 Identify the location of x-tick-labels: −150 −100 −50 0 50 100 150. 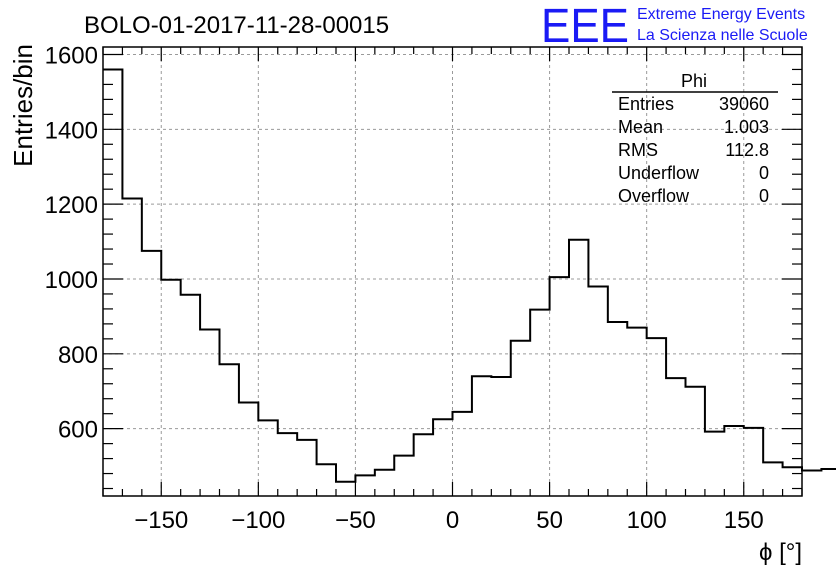
(449, 520).